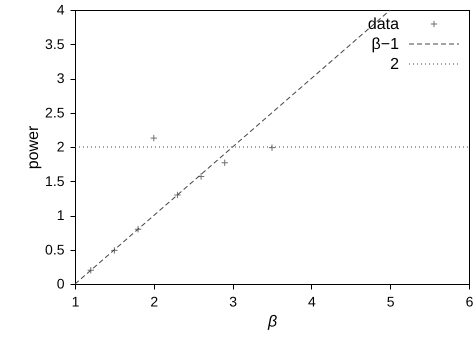 This screenshot has width=474, height=351. I want to click on x-tick-label: 3, so click(233, 302).